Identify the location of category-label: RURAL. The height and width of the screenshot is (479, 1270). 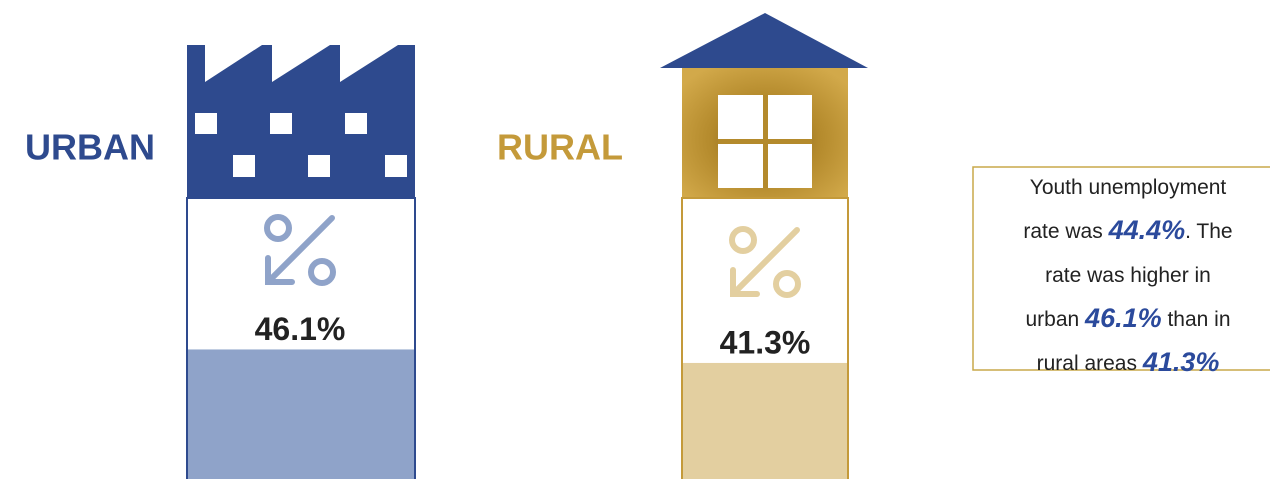
(560, 147).